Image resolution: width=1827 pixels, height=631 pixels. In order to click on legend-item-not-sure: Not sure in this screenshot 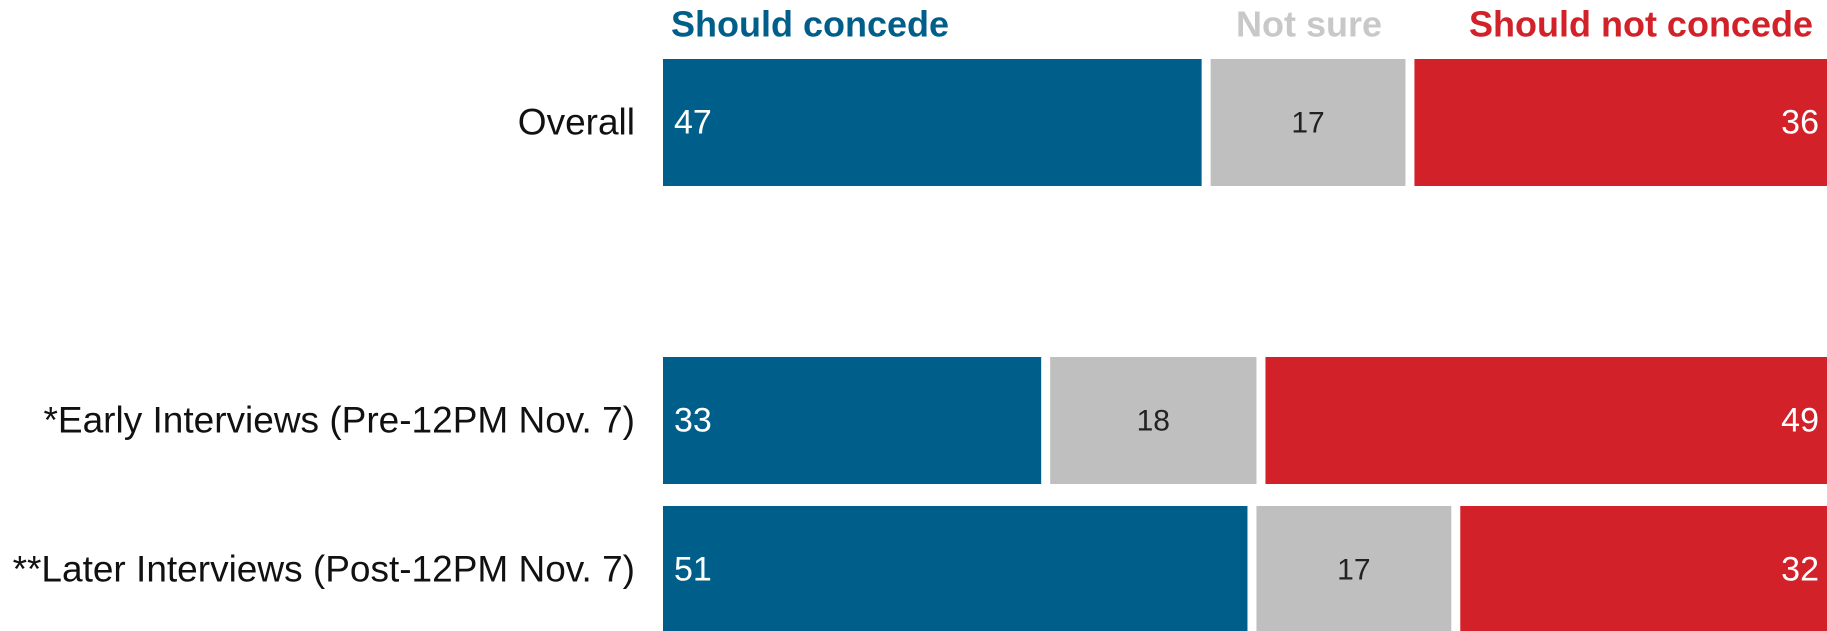, I will do `click(1309, 24)`.